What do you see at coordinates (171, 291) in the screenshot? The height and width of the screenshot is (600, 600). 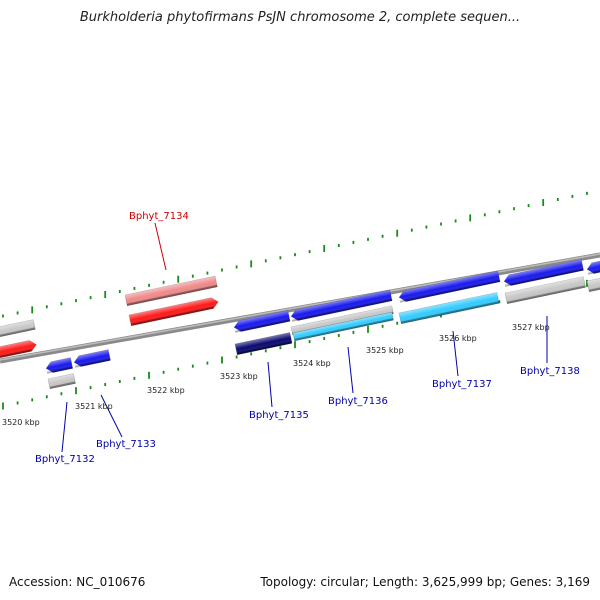 I see `gene-bar-pink` at bounding box center [171, 291].